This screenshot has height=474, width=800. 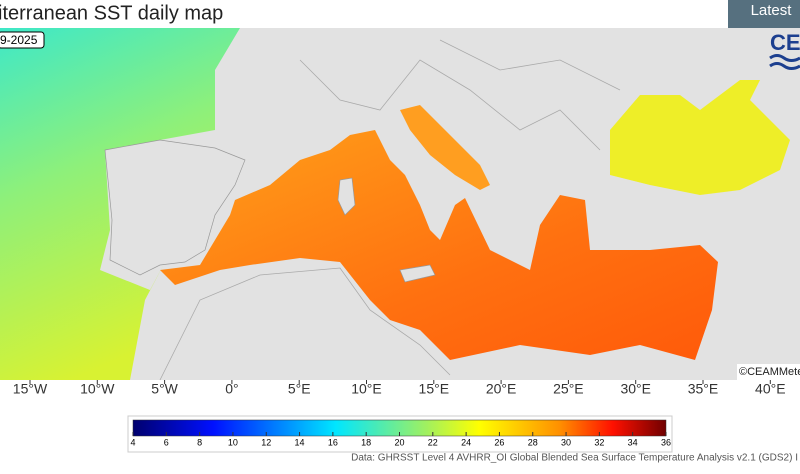 I want to click on colorbar-label: 26, so click(x=499, y=442).